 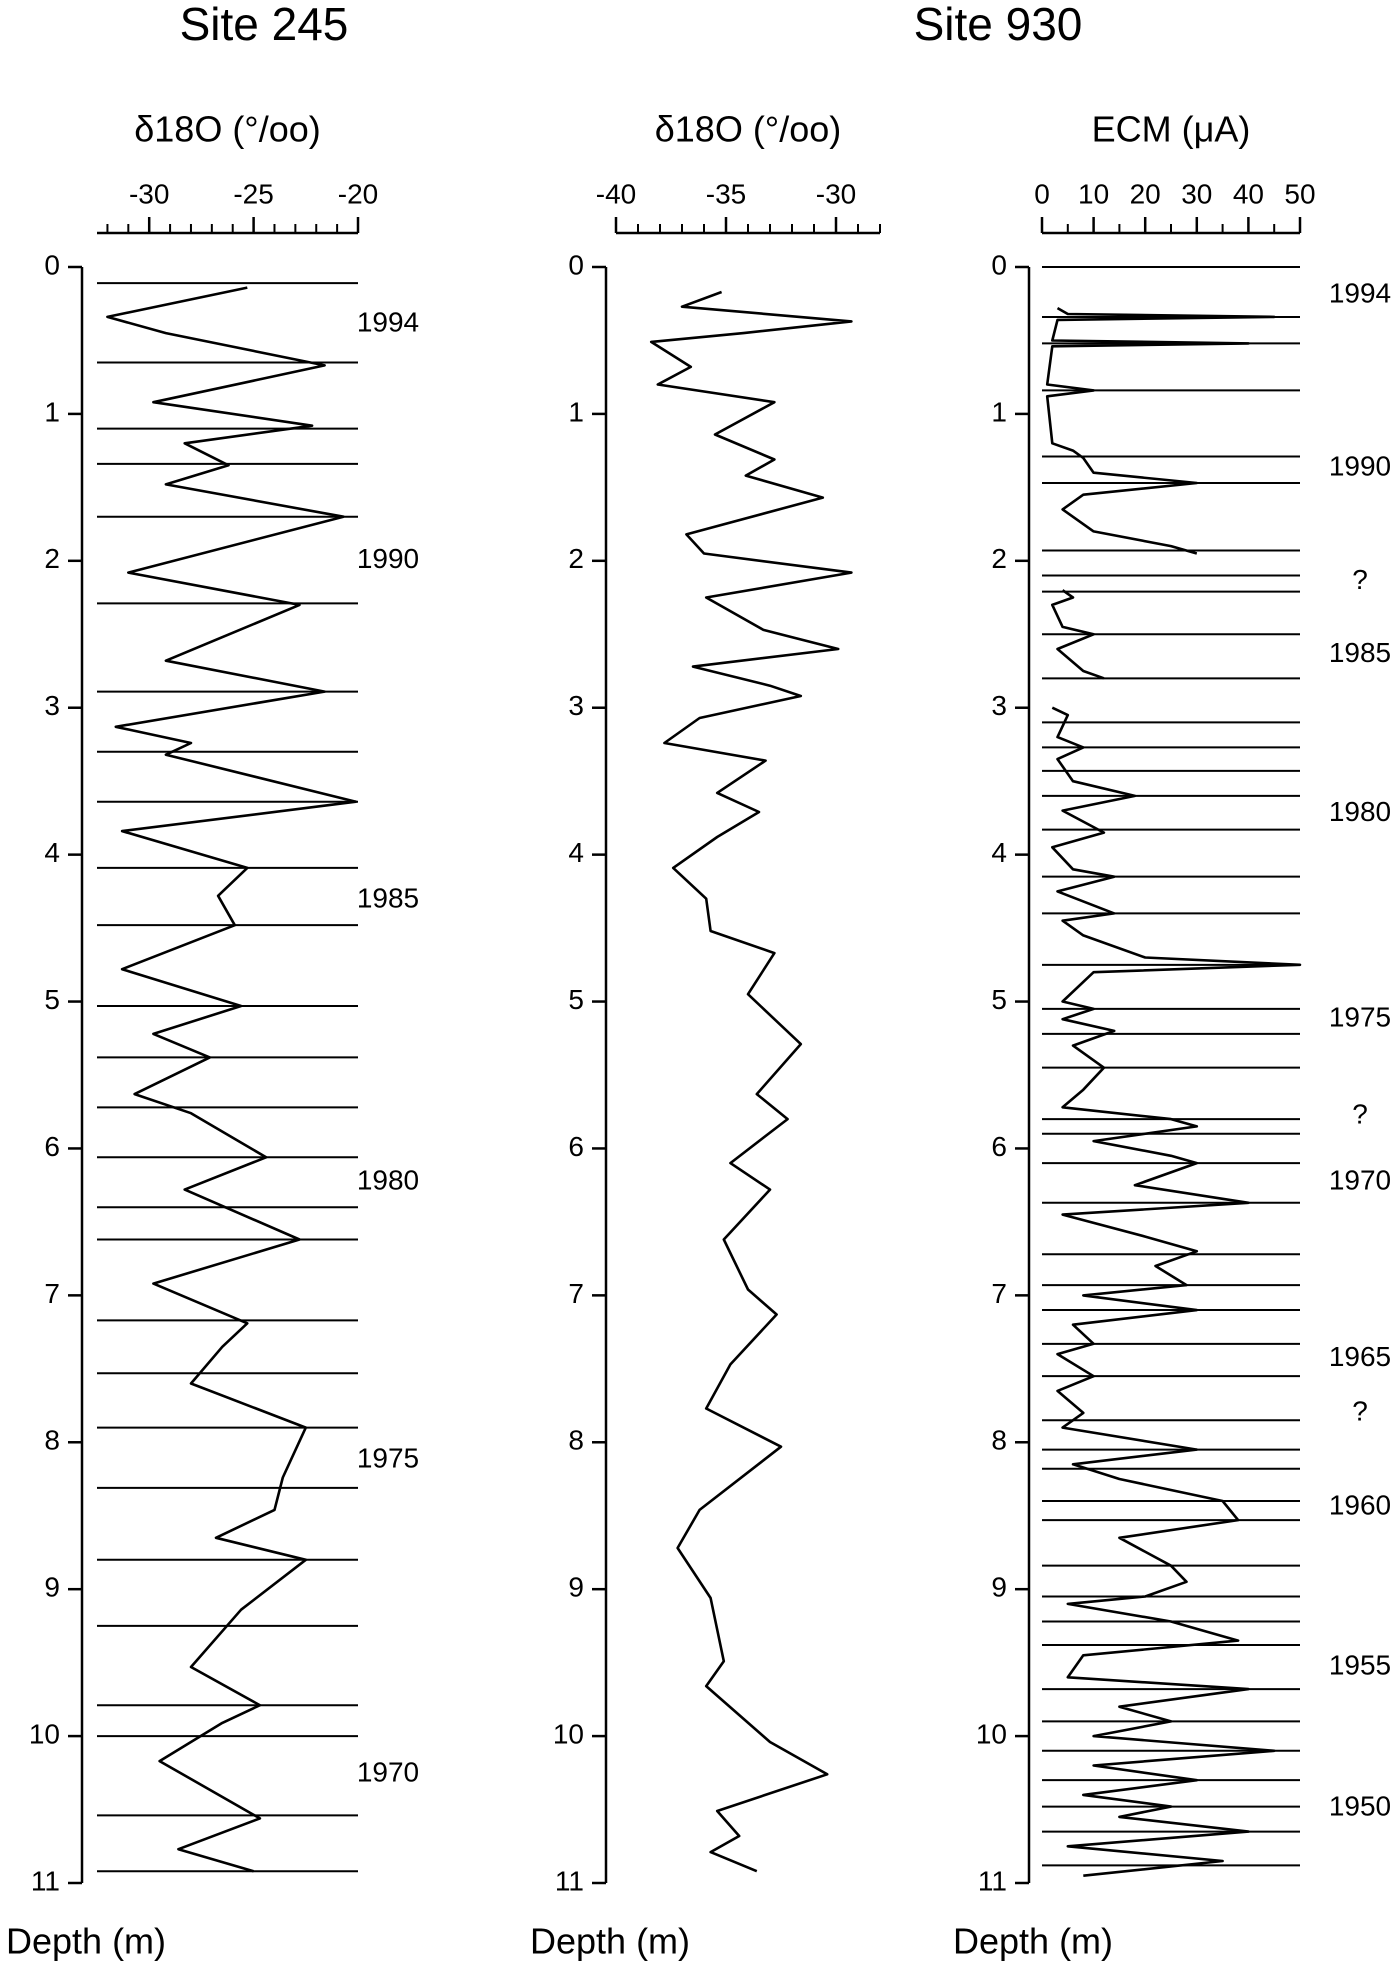 I want to click on x-tick-label: -20, so click(x=358, y=193).